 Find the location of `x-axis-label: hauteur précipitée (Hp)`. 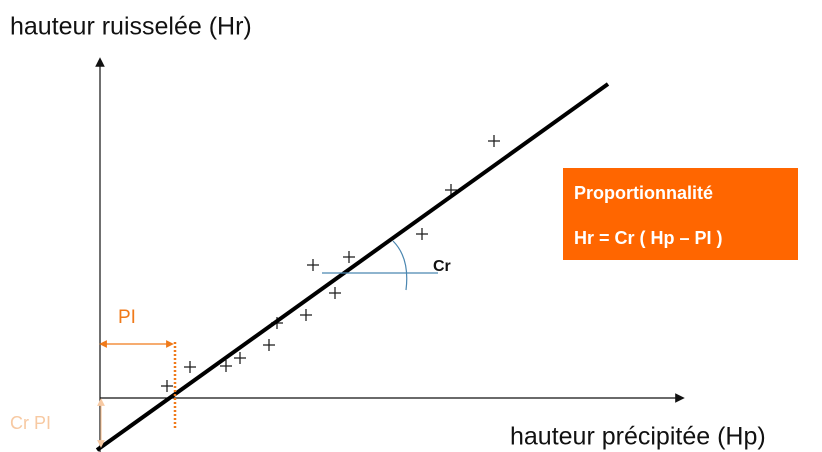

x-axis-label: hauteur précipitée (Hp) is located at coordinates (638, 437).